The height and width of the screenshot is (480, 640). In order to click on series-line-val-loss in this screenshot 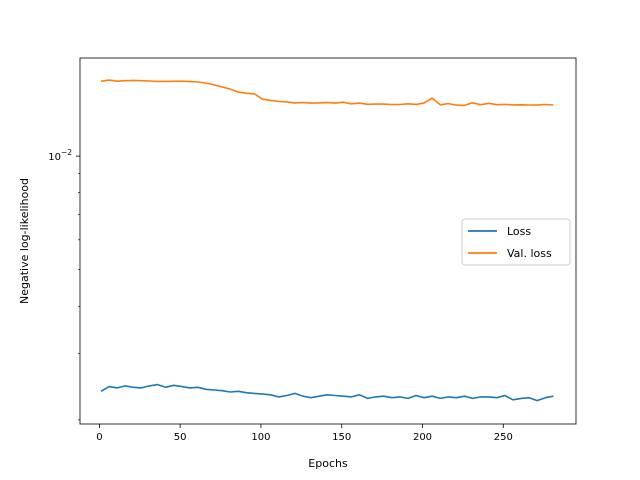, I will do `click(327, 93)`.